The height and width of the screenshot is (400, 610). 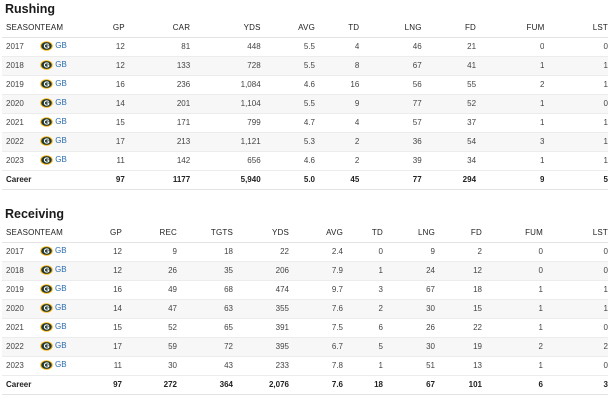 What do you see at coordinates (225, 142) in the screenshot?
I see `cell-yds: 1,121` at bounding box center [225, 142].